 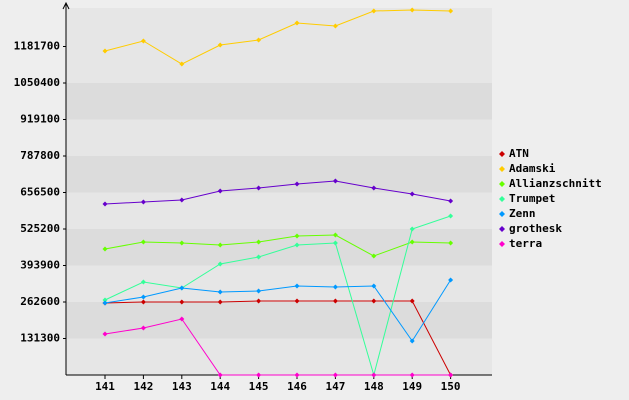 What do you see at coordinates (532, 198) in the screenshot?
I see `legend-label: Trumpet` at bounding box center [532, 198].